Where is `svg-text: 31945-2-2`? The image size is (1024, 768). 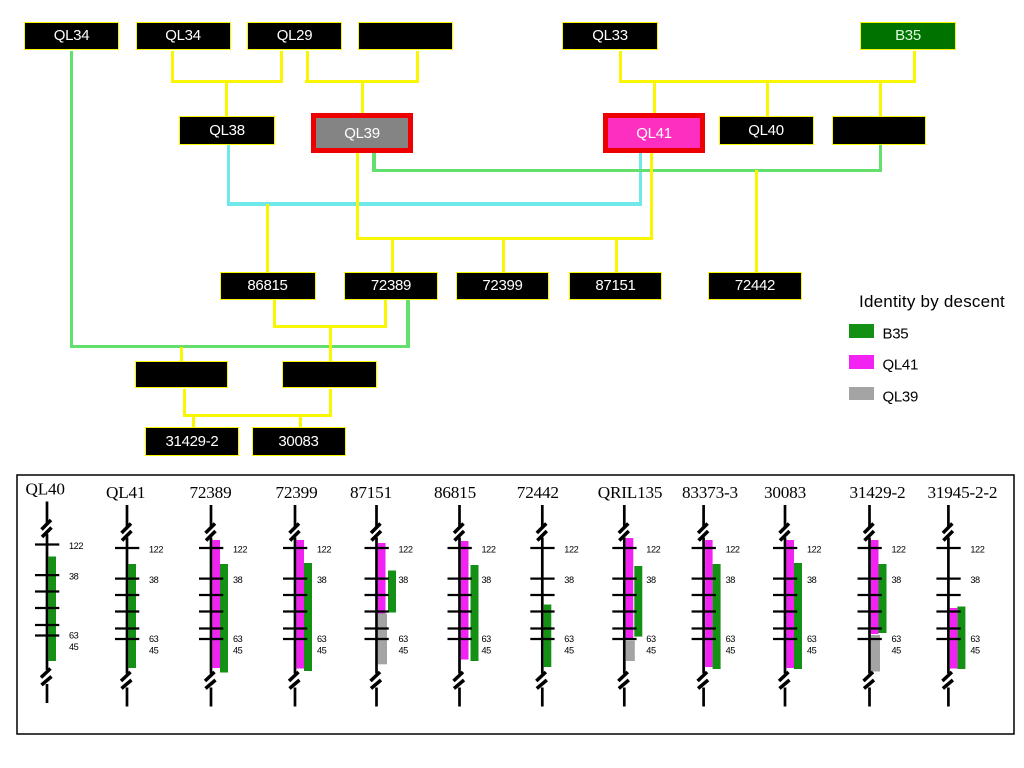
svg-text: 31945-2-2 is located at coordinates (963, 492).